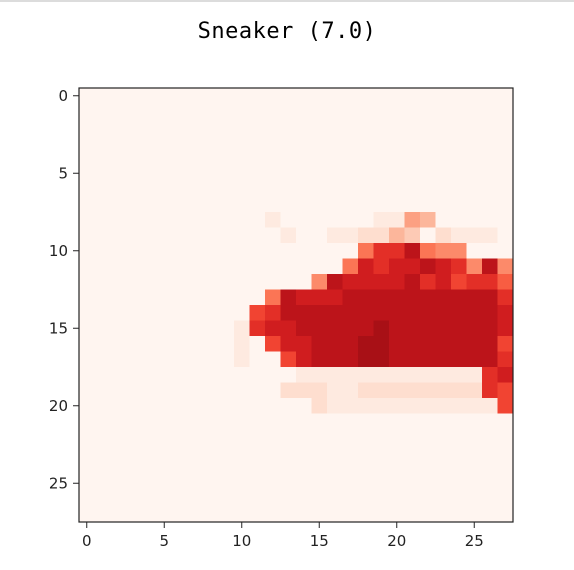 The image size is (574, 570). Describe the element at coordinates (58, 406) in the screenshot. I see `y-tick-label: 20` at that location.